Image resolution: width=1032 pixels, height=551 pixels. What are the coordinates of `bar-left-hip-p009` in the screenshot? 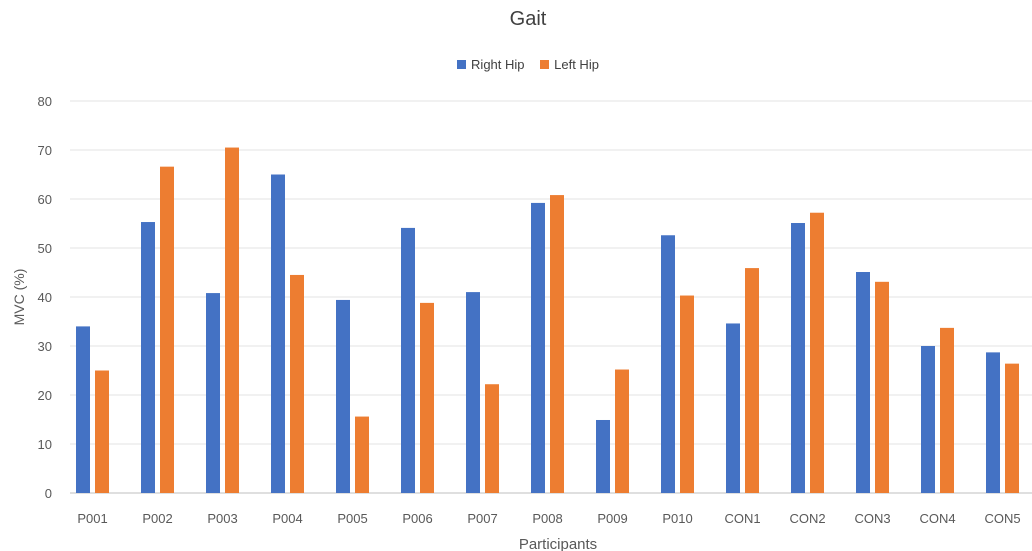 It's located at (622, 431).